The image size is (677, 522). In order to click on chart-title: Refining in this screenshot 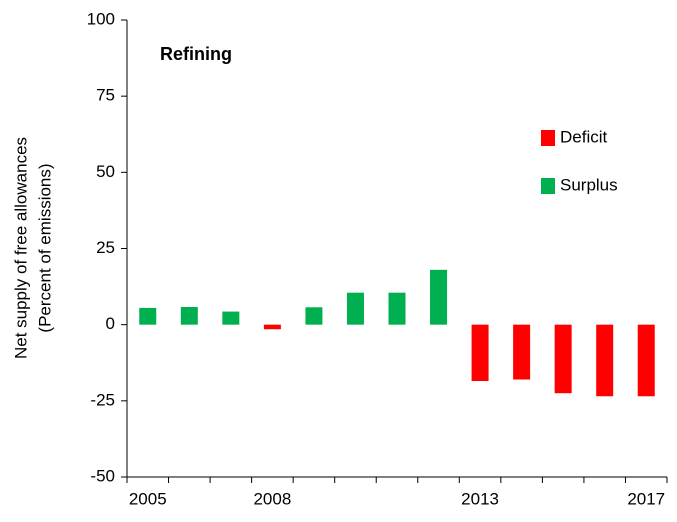, I will do `click(196, 54)`.